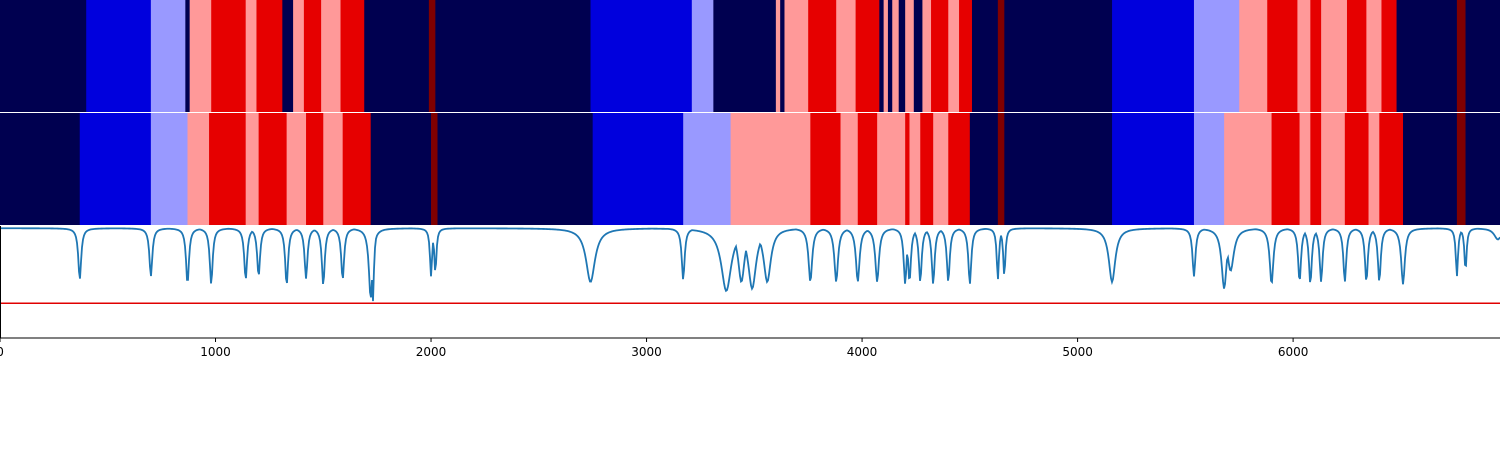  I want to click on x-tick-label: 4000, so click(862, 352).